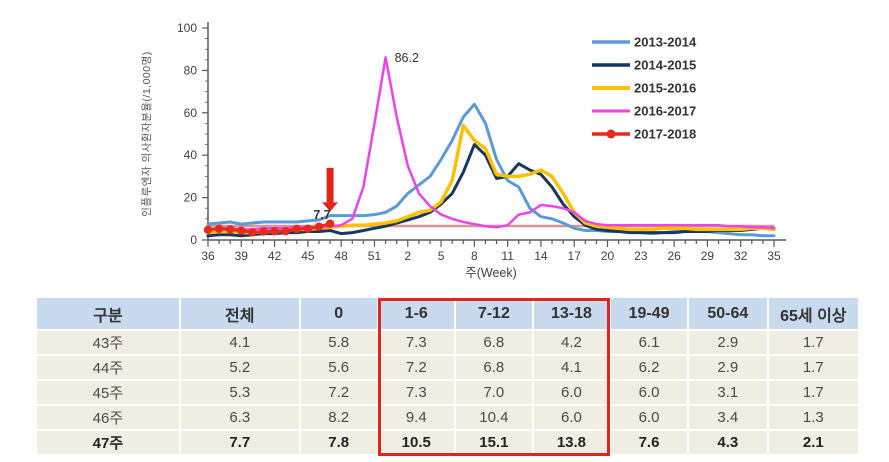 The image size is (889, 462). Describe the element at coordinates (741, 256) in the screenshot. I see `x-tick-label: 32` at that location.